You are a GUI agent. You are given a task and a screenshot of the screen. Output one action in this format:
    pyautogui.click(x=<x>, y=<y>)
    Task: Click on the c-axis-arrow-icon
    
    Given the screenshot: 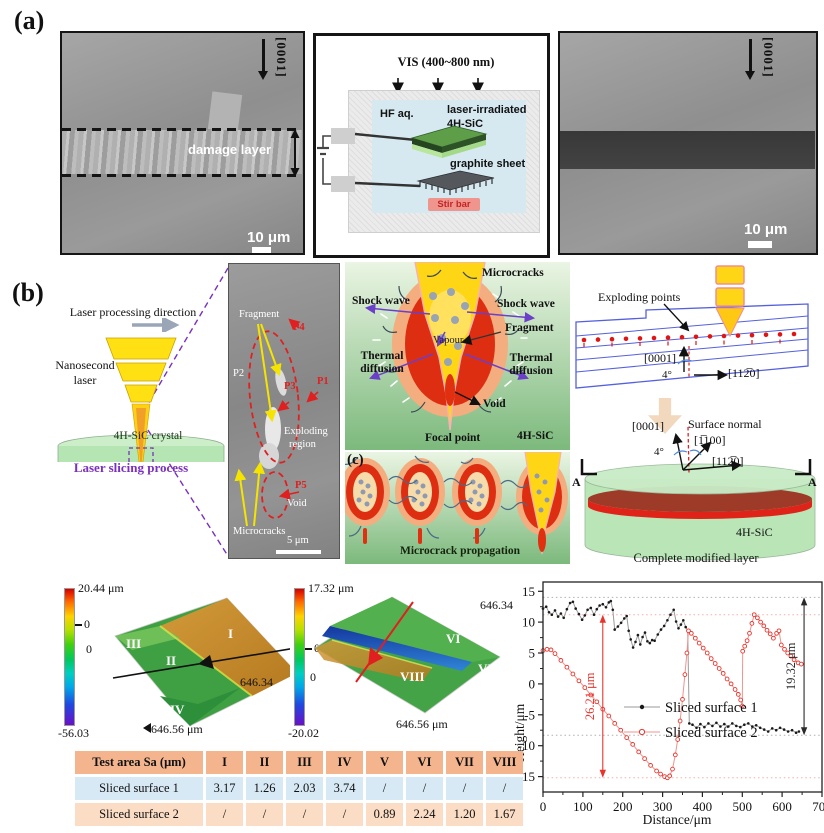 What is the action you would take?
    pyautogui.click(x=749, y=59)
    